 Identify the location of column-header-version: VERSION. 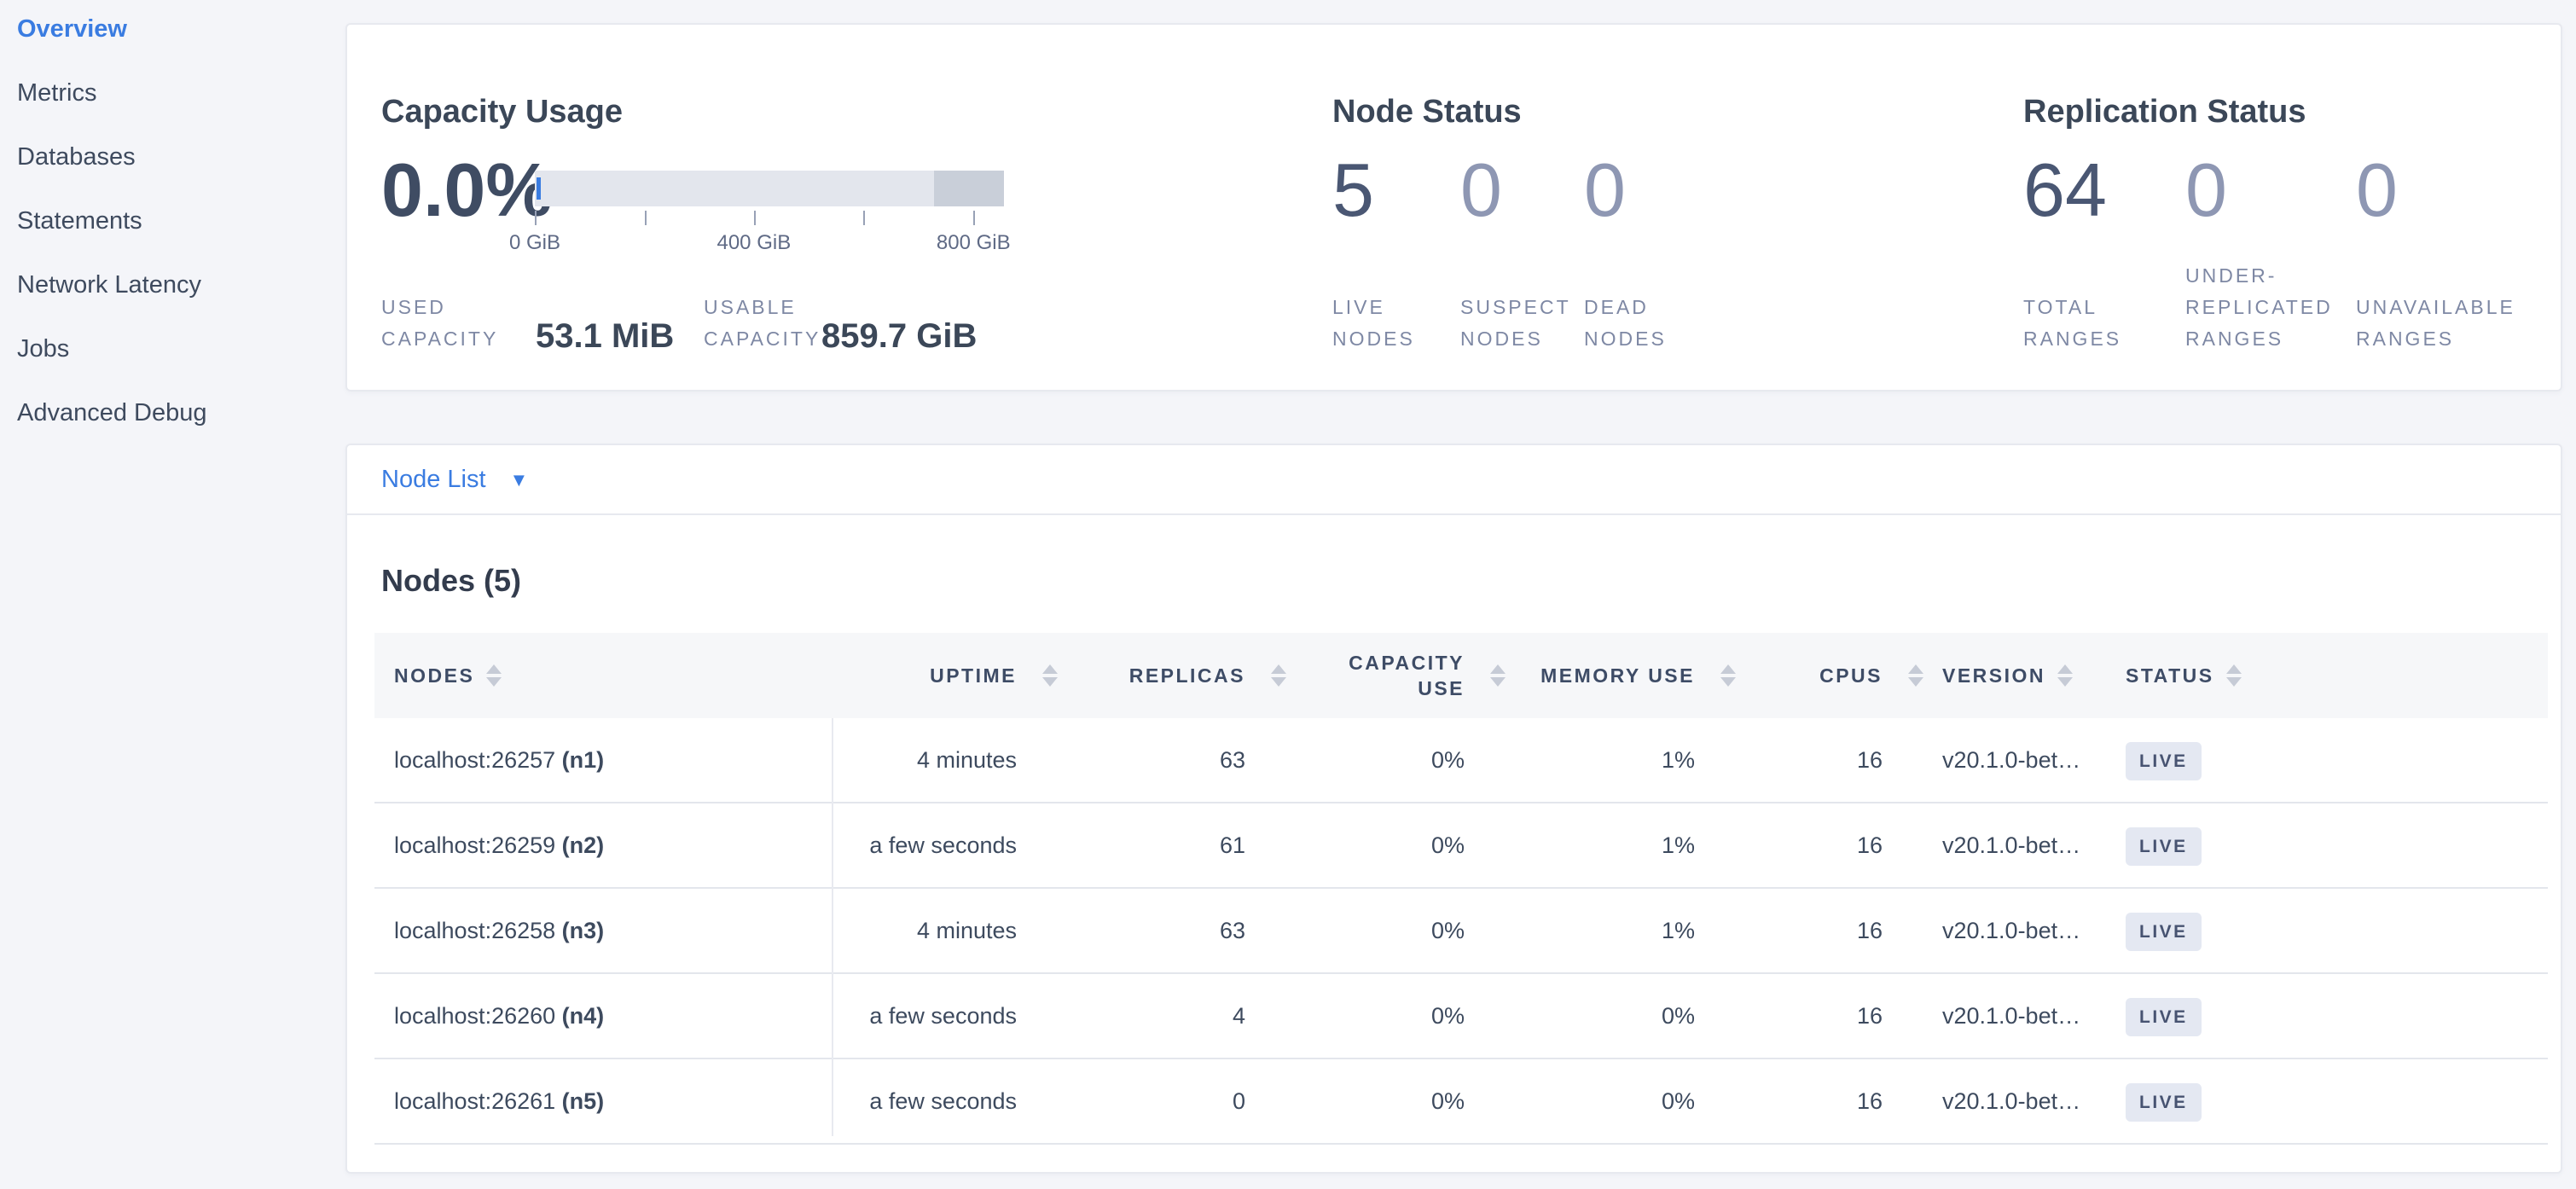
(1994, 675).